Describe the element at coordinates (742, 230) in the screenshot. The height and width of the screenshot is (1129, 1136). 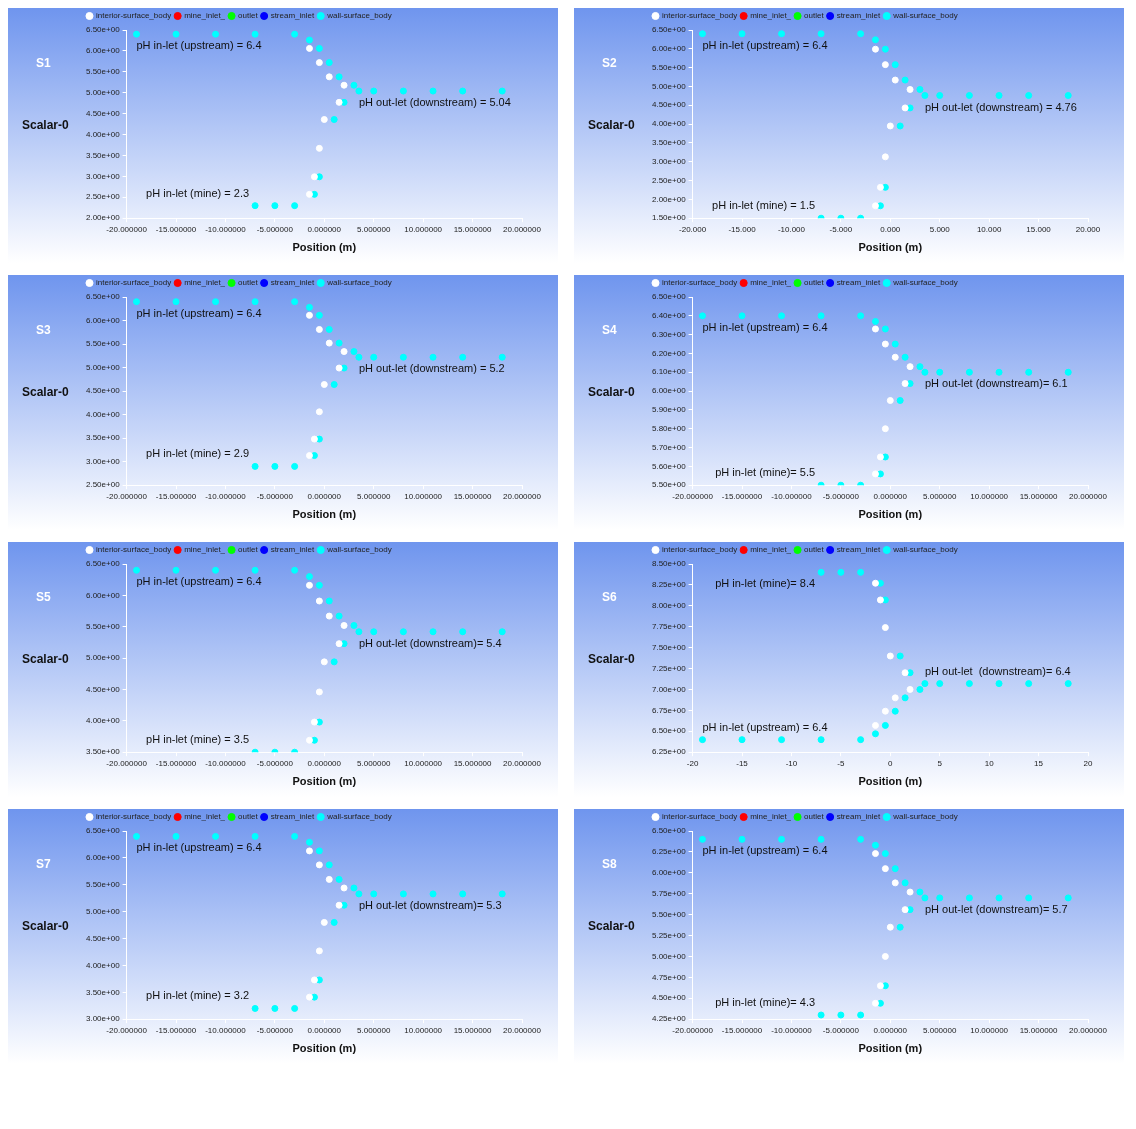
I see `x-tick-label: -15.000` at that location.